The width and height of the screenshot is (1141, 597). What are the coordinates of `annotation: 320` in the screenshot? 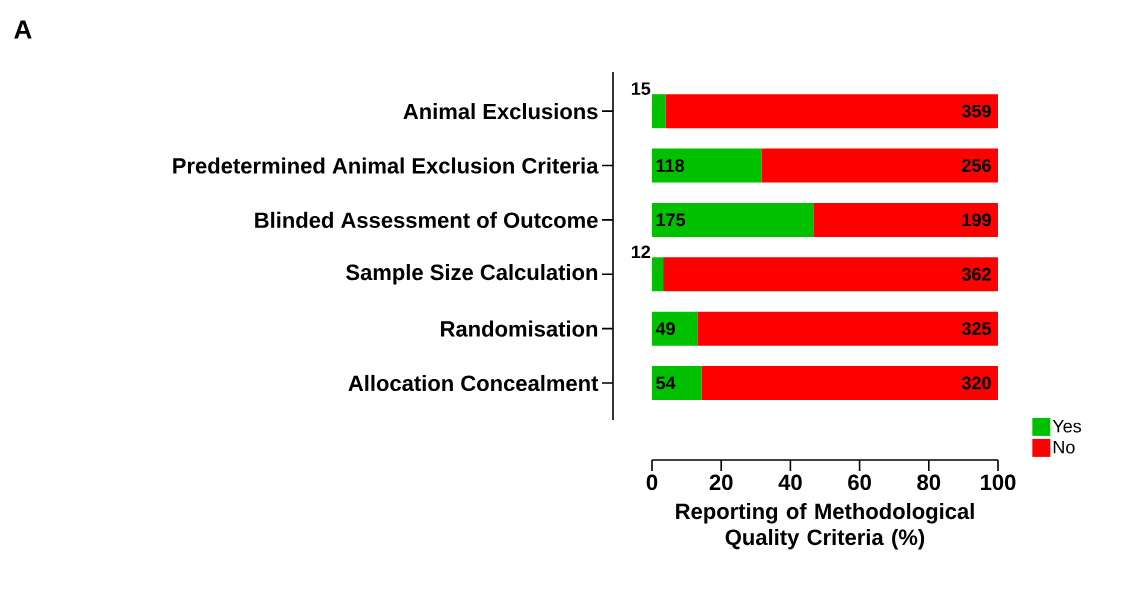 It's located at (976, 383).